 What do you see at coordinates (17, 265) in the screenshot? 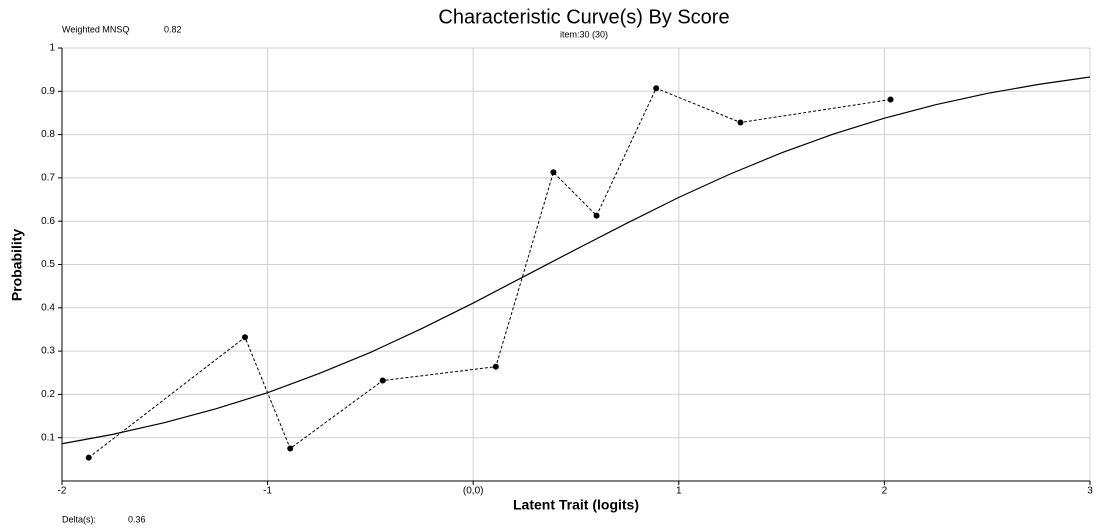
I see `y-axis-label: Probability` at bounding box center [17, 265].